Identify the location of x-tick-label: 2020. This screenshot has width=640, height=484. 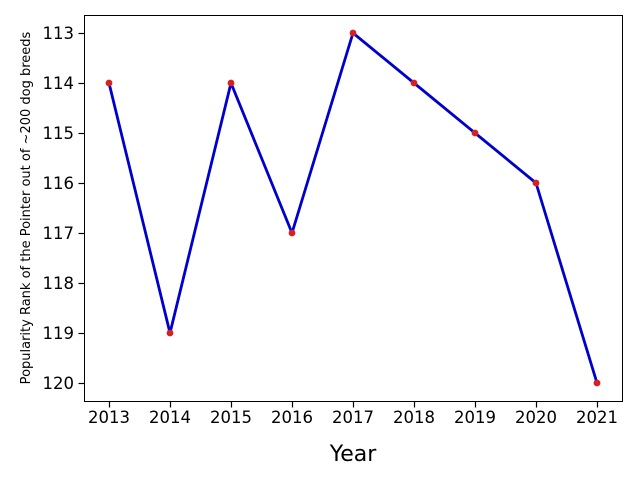
(536, 417).